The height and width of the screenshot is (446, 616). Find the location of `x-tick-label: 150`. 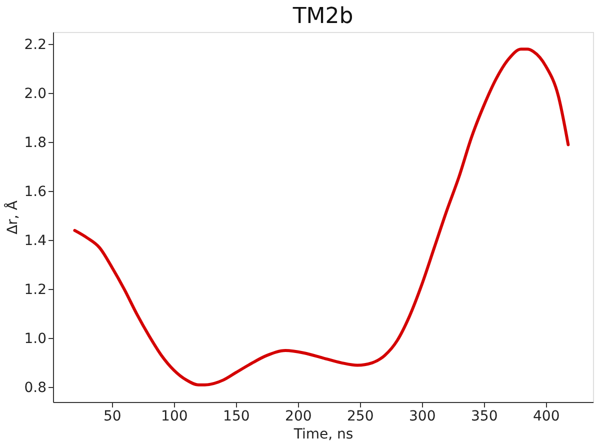

x-tick-label: 150 is located at coordinates (236, 416).